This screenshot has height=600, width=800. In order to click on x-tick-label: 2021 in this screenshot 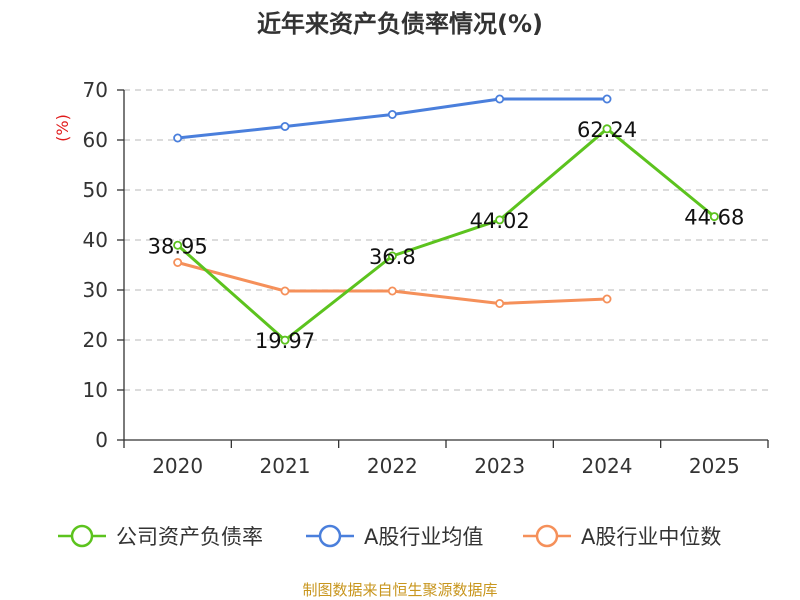, I will do `click(285, 466)`.